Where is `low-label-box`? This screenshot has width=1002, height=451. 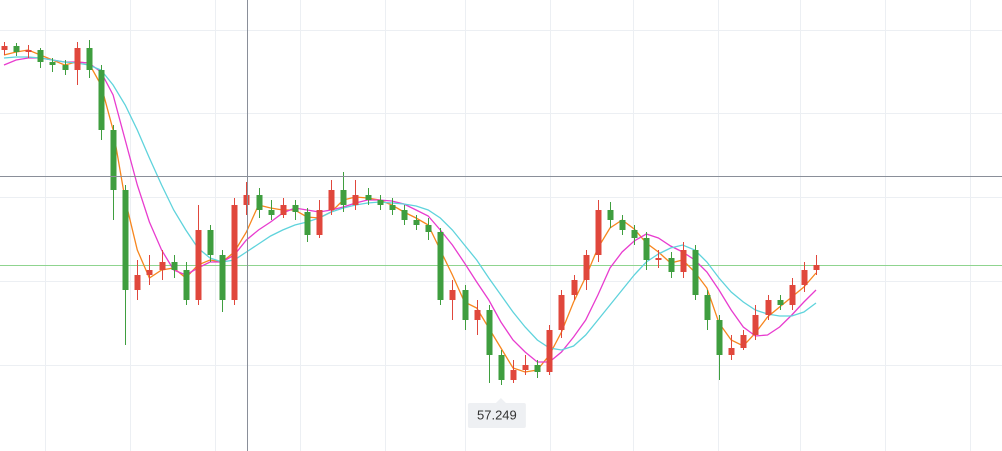
low-label-box is located at coordinates (496, 415).